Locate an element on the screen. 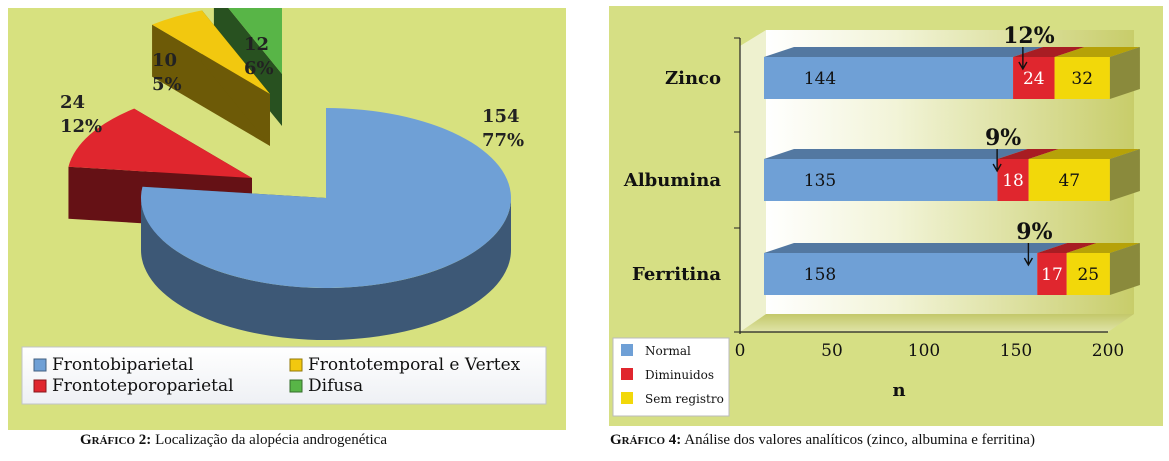 This screenshot has width=1169, height=461. pie-slice-frontotemporal-e-vertex is located at coordinates (211, 52).